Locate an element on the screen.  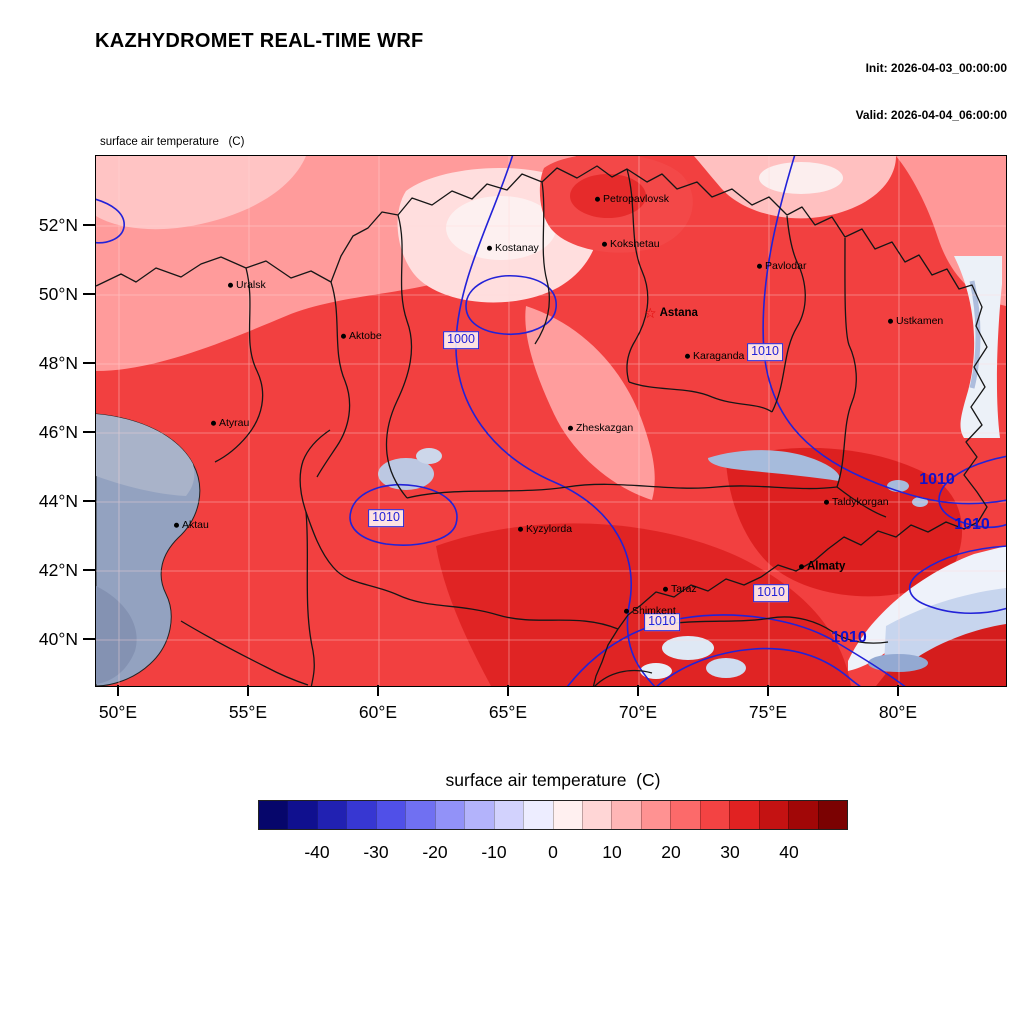
y-axis-tick-label: 50°N is located at coordinates (58, 294).